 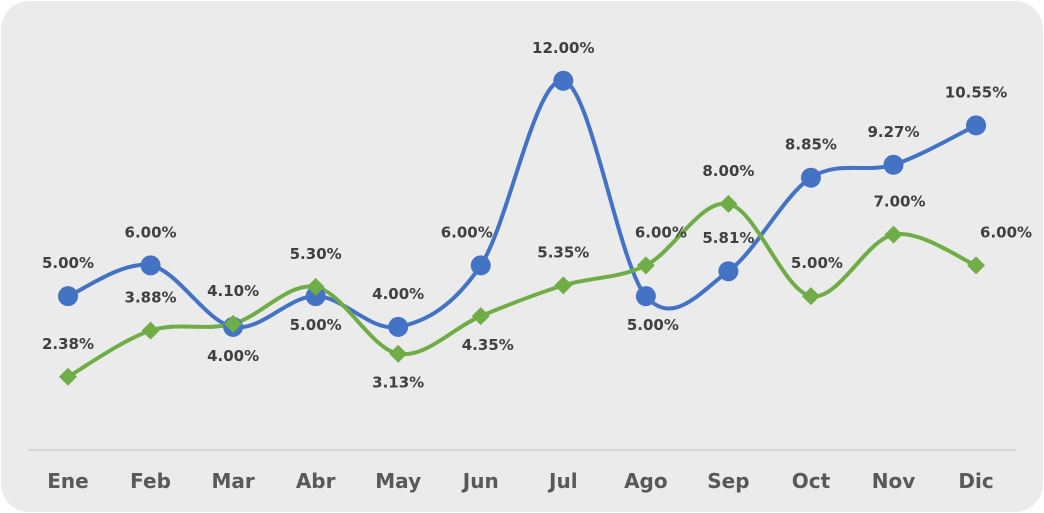 What do you see at coordinates (811, 481) in the screenshot?
I see `x-tick-label: Oct` at bounding box center [811, 481].